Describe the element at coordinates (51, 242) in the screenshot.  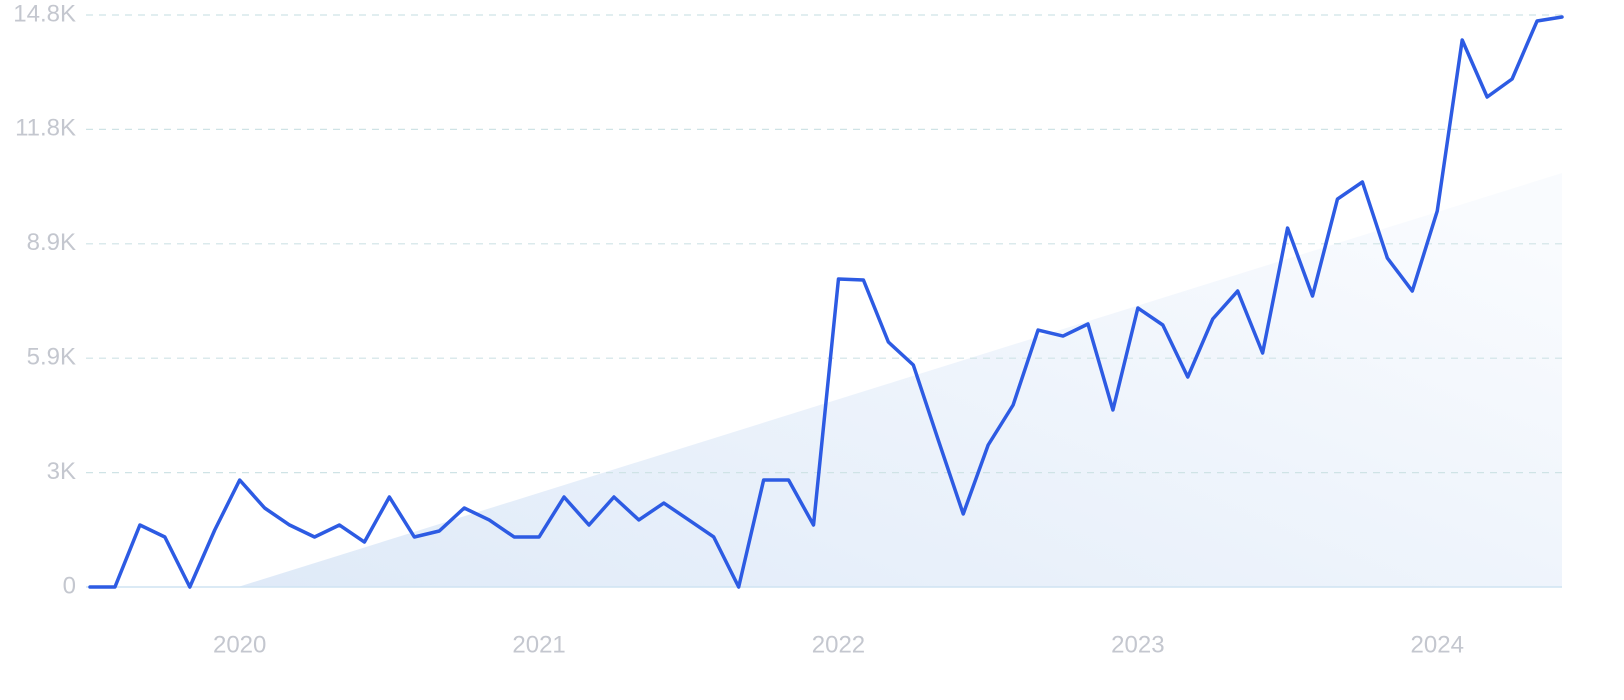
I see `y-tick-label: 8.9K` at that location.